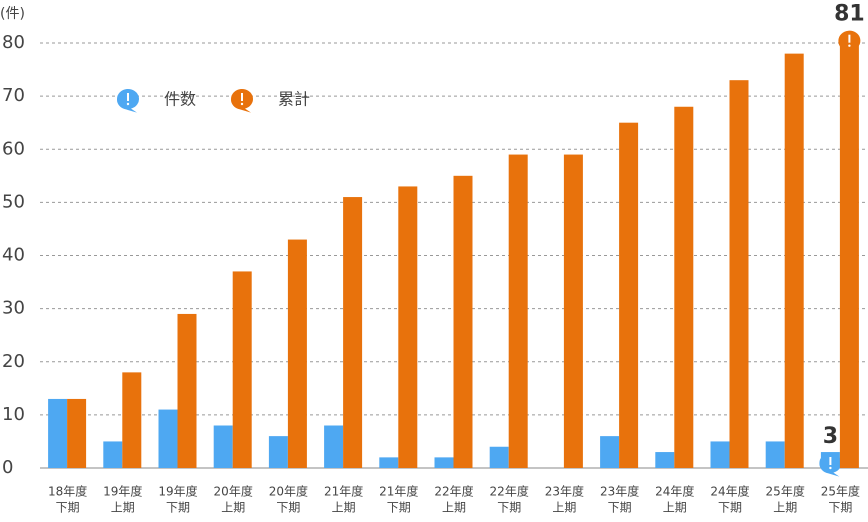 This screenshot has width=868, height=522. Describe the element at coordinates (13, 255) in the screenshot. I see `y-tick-label: 40` at that location.